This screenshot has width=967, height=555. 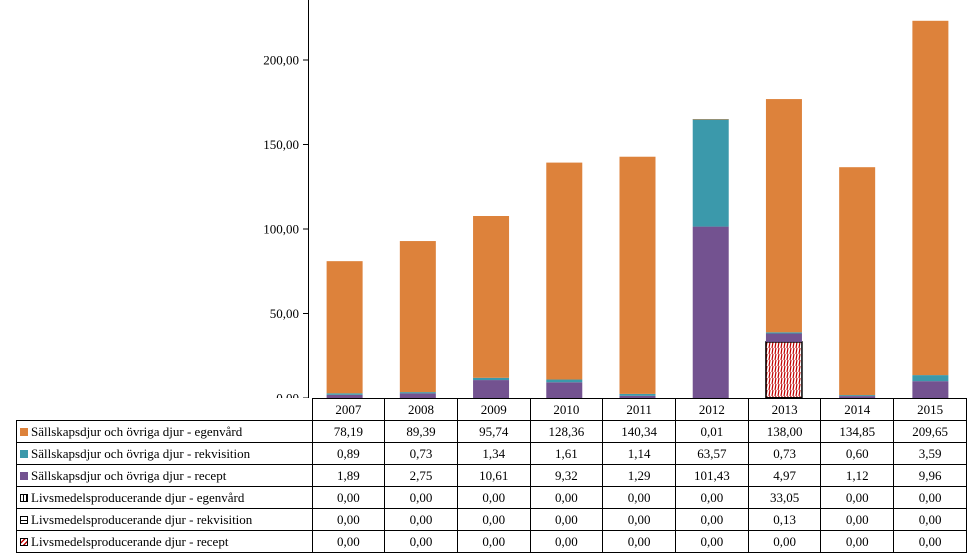 I want to click on data-value: 33,05, so click(x=784, y=497).